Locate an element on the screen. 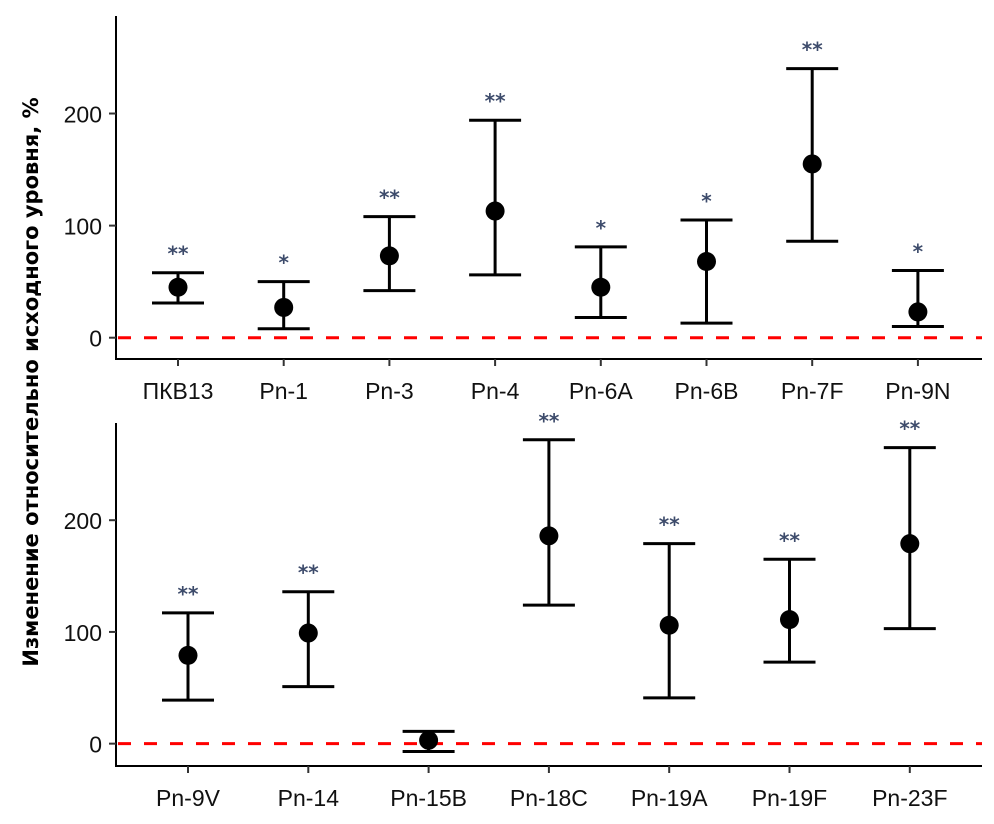 The image size is (994, 824). x-tick-label: Pn-23F is located at coordinates (909, 798).